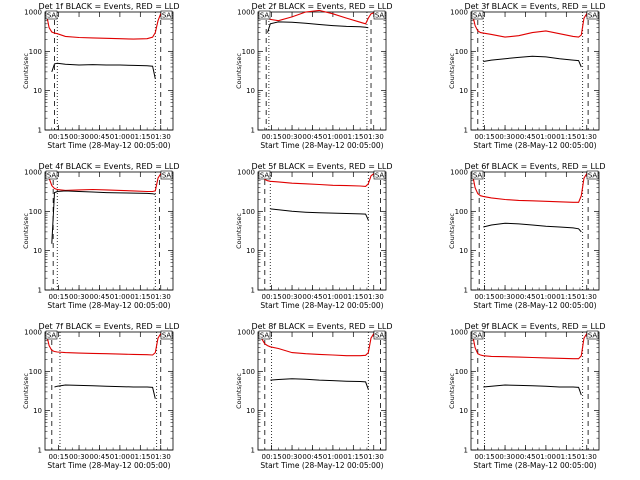 Image resolution: width=640 pixels, height=480 pixels. I want to click on chart-title: Det 7f BLACK = Events, RED = LLD, so click(108, 326).